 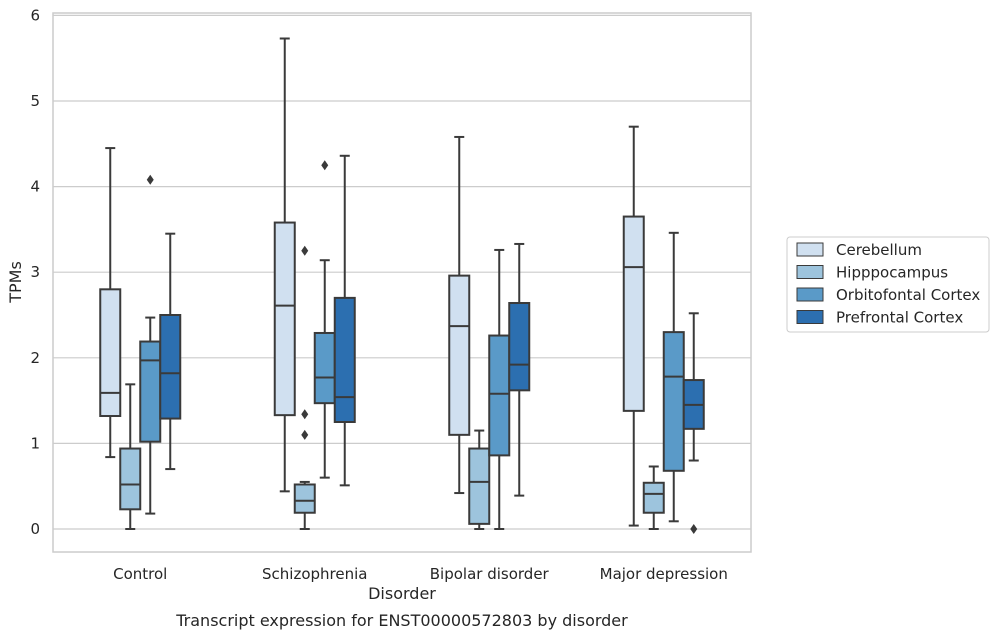 I want to click on y-axis-title: TPMs, so click(x=15, y=282).